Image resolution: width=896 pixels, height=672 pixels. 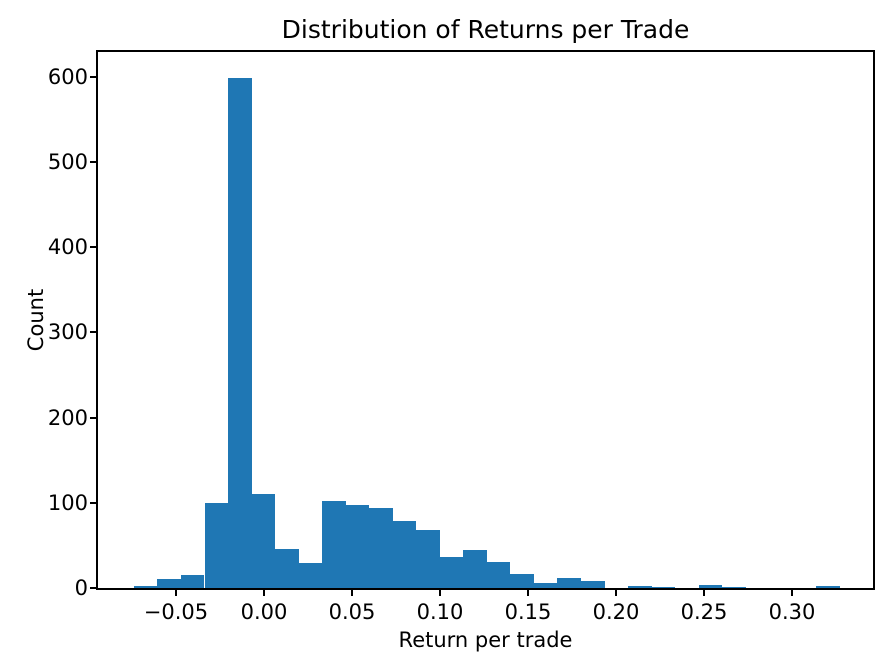 I want to click on y-tick-label: 300, so click(x=67, y=332).